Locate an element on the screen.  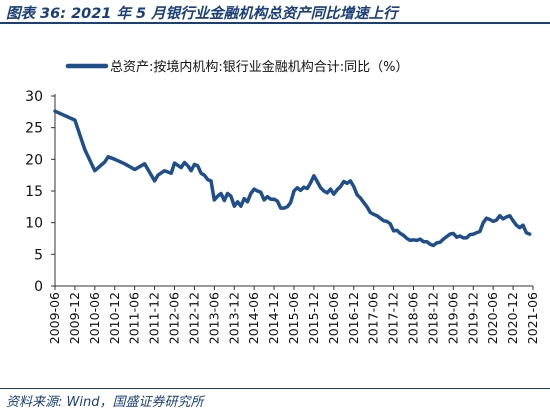
x-tick-label: 2020-12 is located at coordinates (512, 318).